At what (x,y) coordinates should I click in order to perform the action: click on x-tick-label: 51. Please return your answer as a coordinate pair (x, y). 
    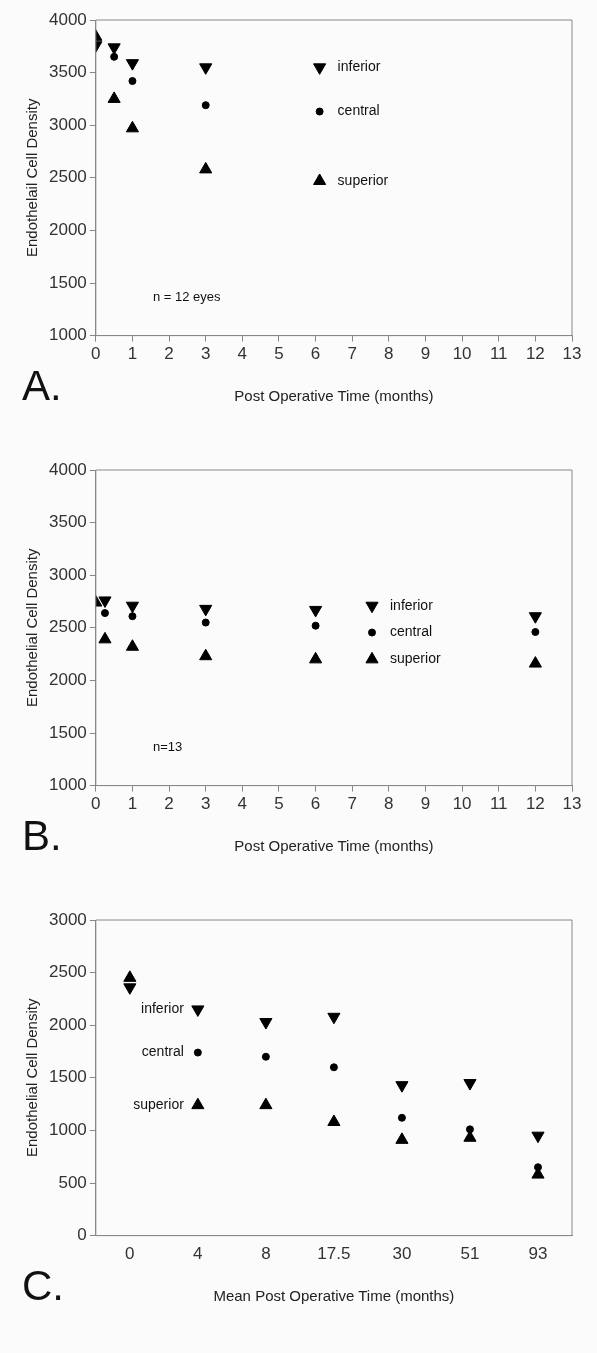
    Looking at the image, I should click on (470, 1254).